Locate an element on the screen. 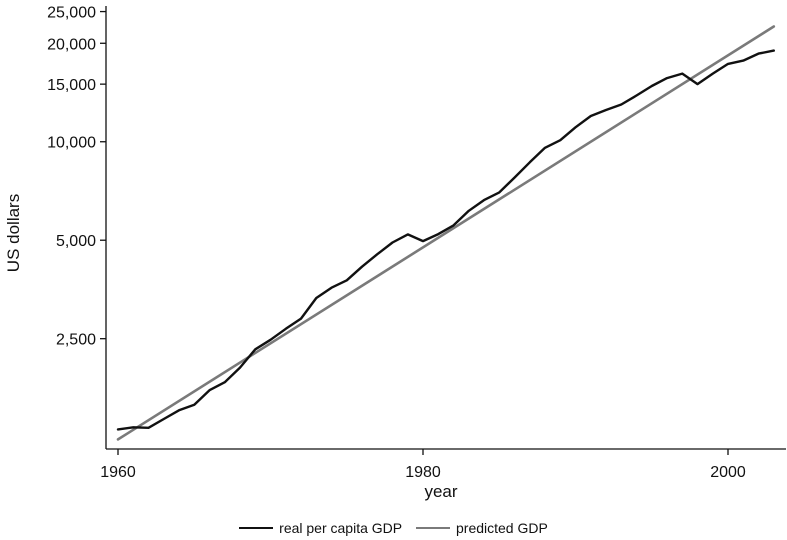 Image resolution: width=787 pixels, height=540 pixels. legend-item-real-gdp: real per capita GDP is located at coordinates (320, 528).